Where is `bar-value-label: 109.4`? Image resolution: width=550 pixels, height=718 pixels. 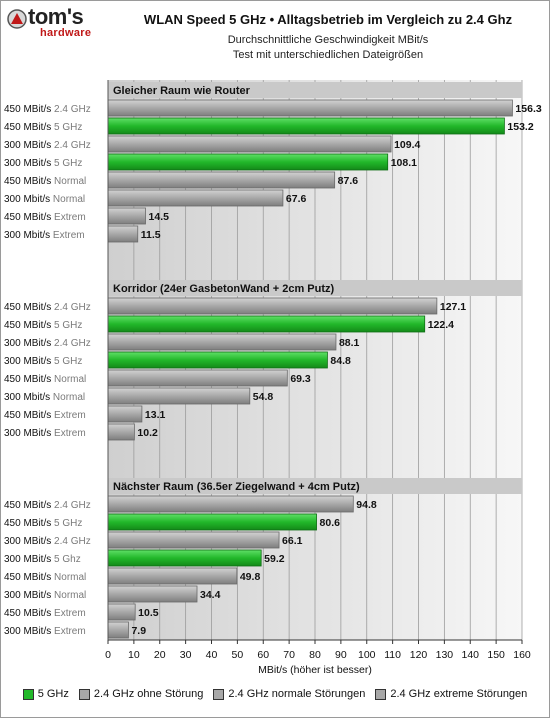 bar-value-label: 109.4 is located at coordinates (407, 145).